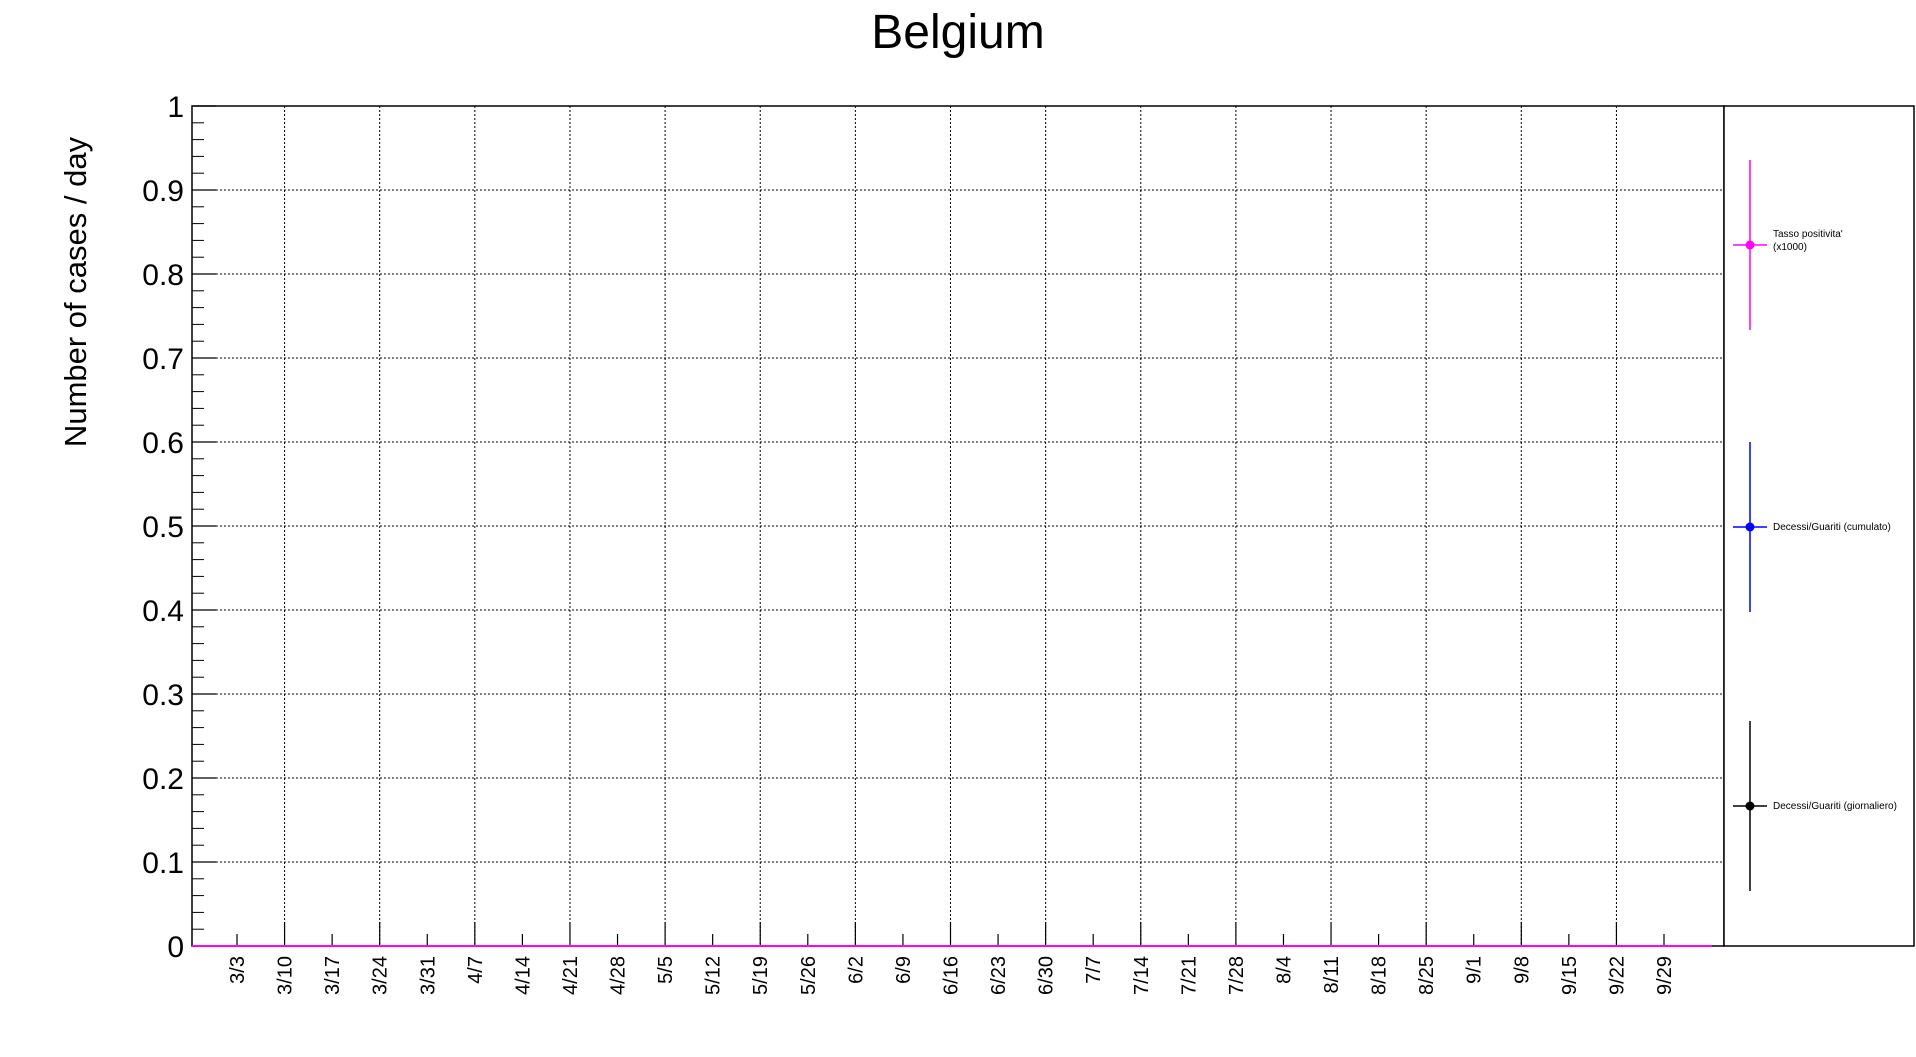  I want to click on x-tick-label: 3/3, so click(238, 970).